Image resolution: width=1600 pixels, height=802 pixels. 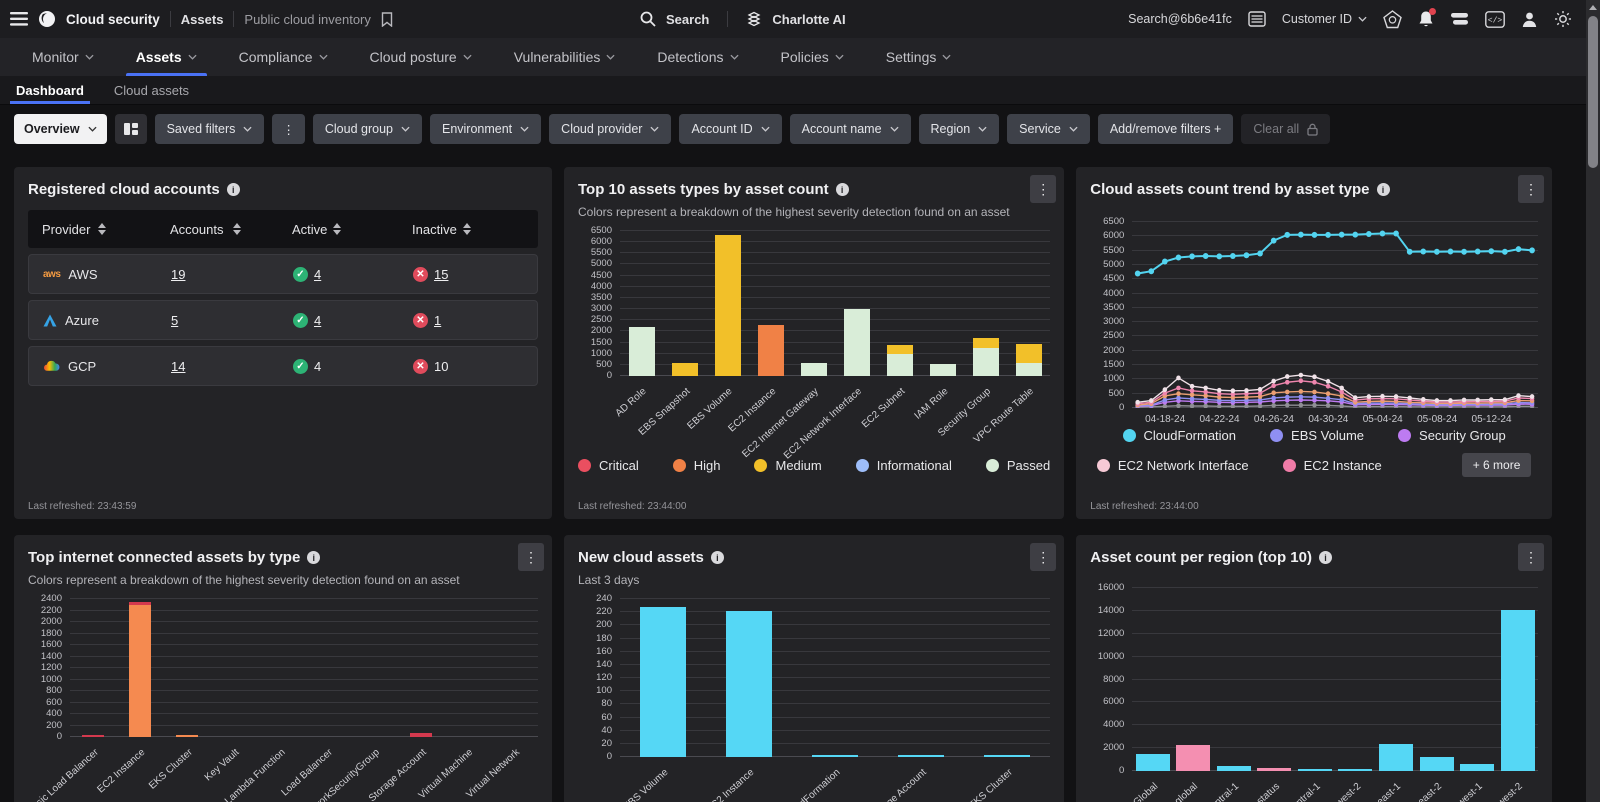 What do you see at coordinates (1193, 757) in the screenshot?
I see `chart-bar-global` at bounding box center [1193, 757].